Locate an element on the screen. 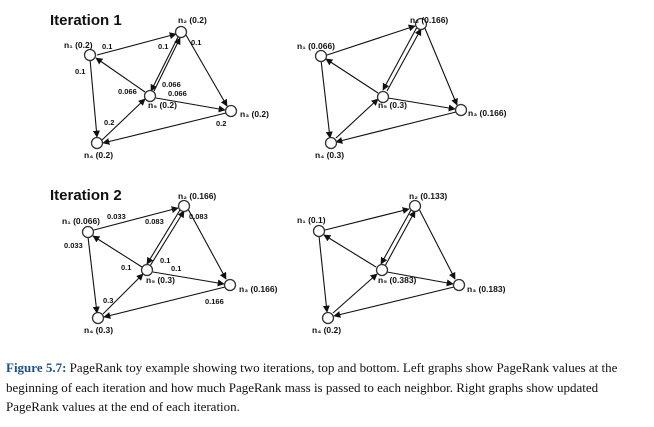 This screenshot has width=654, height=427. node-n5-label: n₅ (0.383) is located at coordinates (397, 280).